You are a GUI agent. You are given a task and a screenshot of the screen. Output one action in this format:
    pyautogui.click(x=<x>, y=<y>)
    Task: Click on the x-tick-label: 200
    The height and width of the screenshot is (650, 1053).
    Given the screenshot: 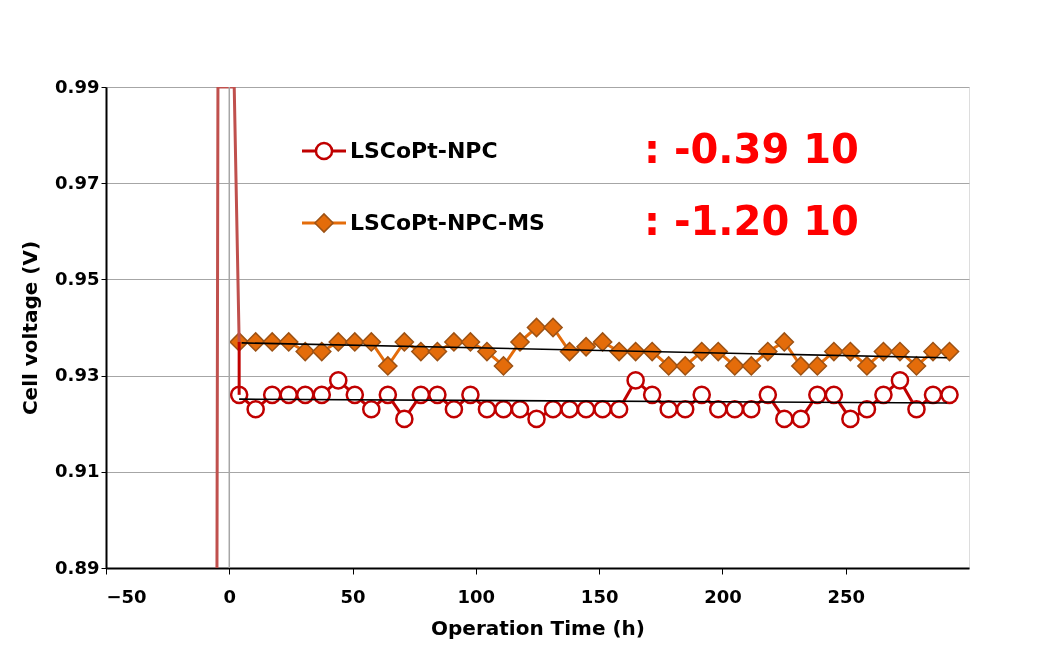 What is the action you would take?
    pyautogui.click(x=723, y=596)
    